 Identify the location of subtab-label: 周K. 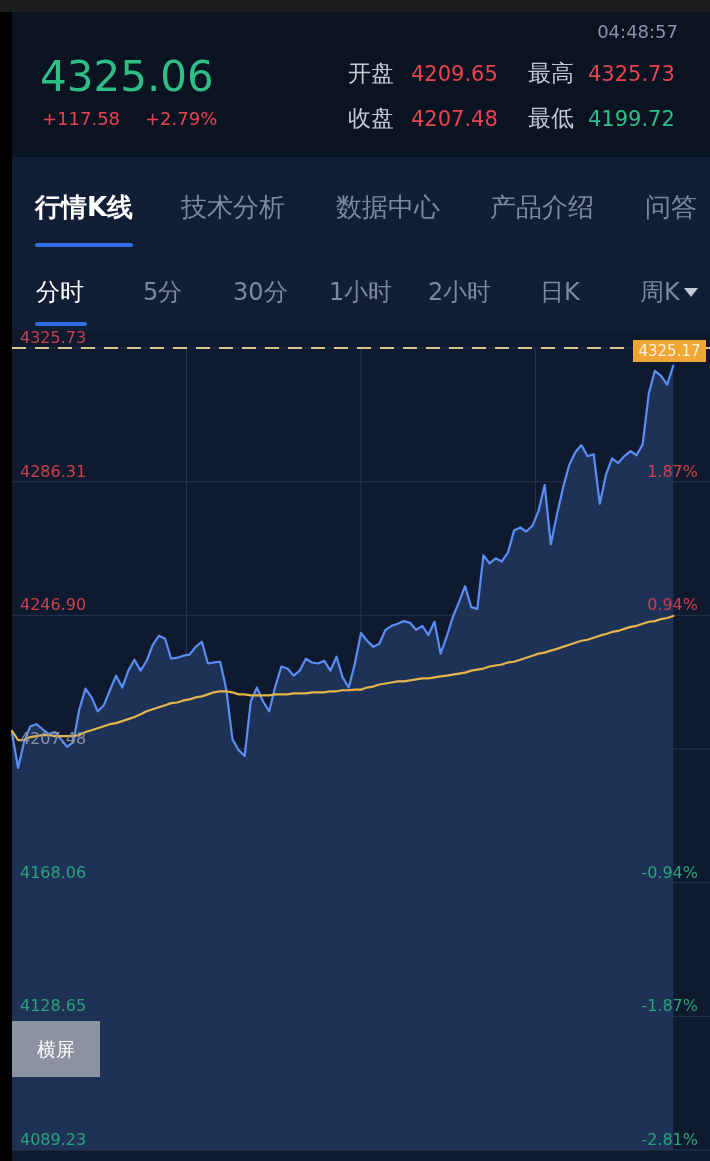
(660, 292).